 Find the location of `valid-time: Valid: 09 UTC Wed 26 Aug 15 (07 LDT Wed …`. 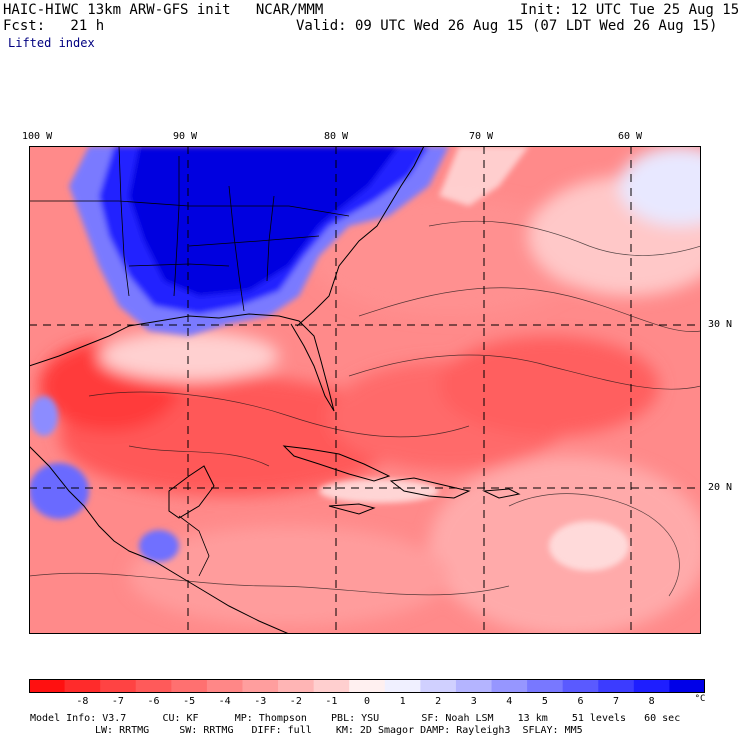

valid-time: Valid: 09 UTC Wed 26 Aug 15 (07 LDT Wed … is located at coordinates (507, 26).